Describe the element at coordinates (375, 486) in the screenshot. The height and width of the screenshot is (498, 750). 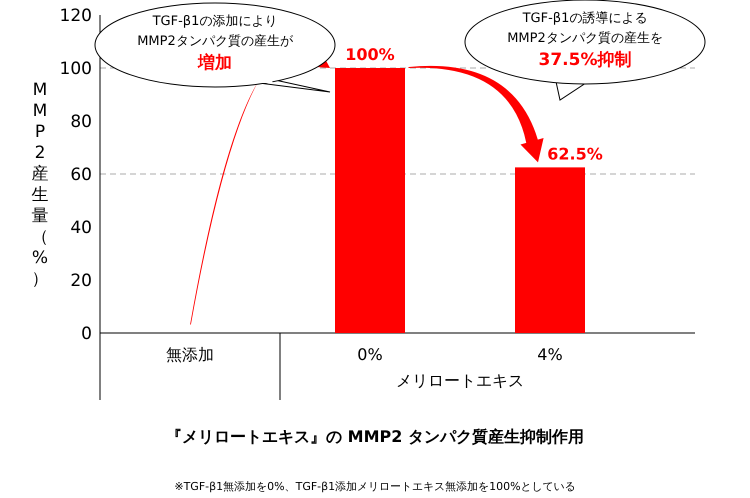
I see `text: ※TGF-β1無添加を0%、TGF-β1添加メリロートエキス無添加を100%としている` at that location.